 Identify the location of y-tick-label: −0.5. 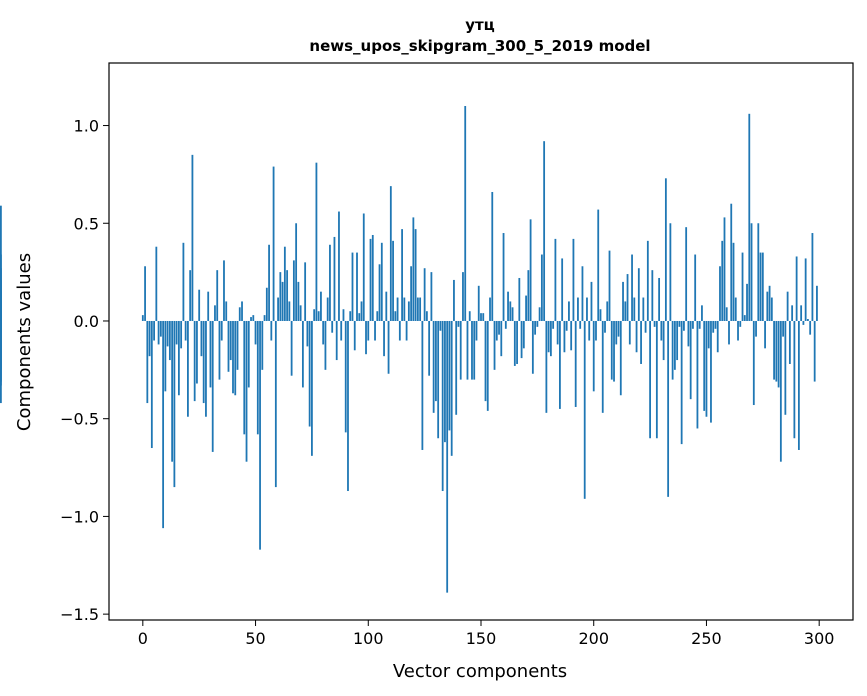
(79, 419).